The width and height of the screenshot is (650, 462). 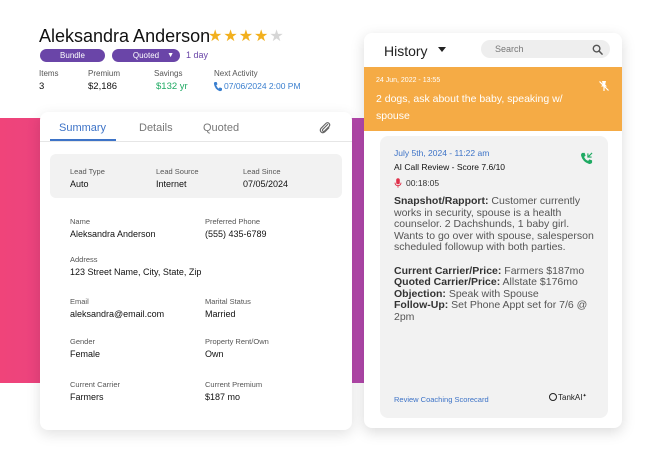 I want to click on tag-quoted-dropdown: Quoted ▼, so click(x=146, y=55).